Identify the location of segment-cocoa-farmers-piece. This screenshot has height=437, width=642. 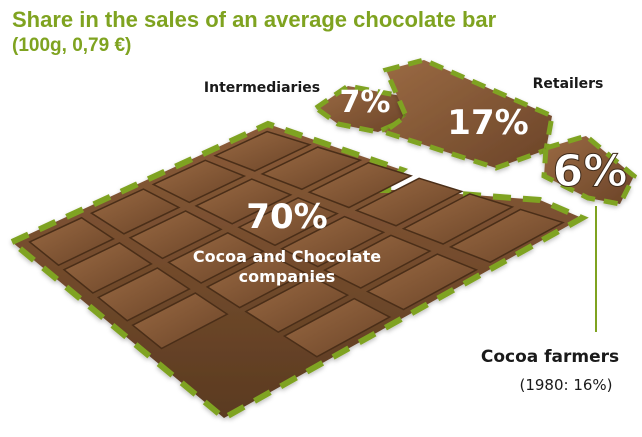
(589, 170).